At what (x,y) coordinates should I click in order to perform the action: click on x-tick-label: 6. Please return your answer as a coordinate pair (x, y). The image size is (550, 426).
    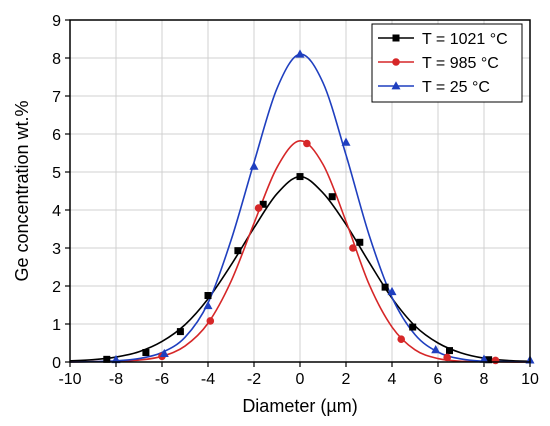
    Looking at the image, I should click on (438, 379).